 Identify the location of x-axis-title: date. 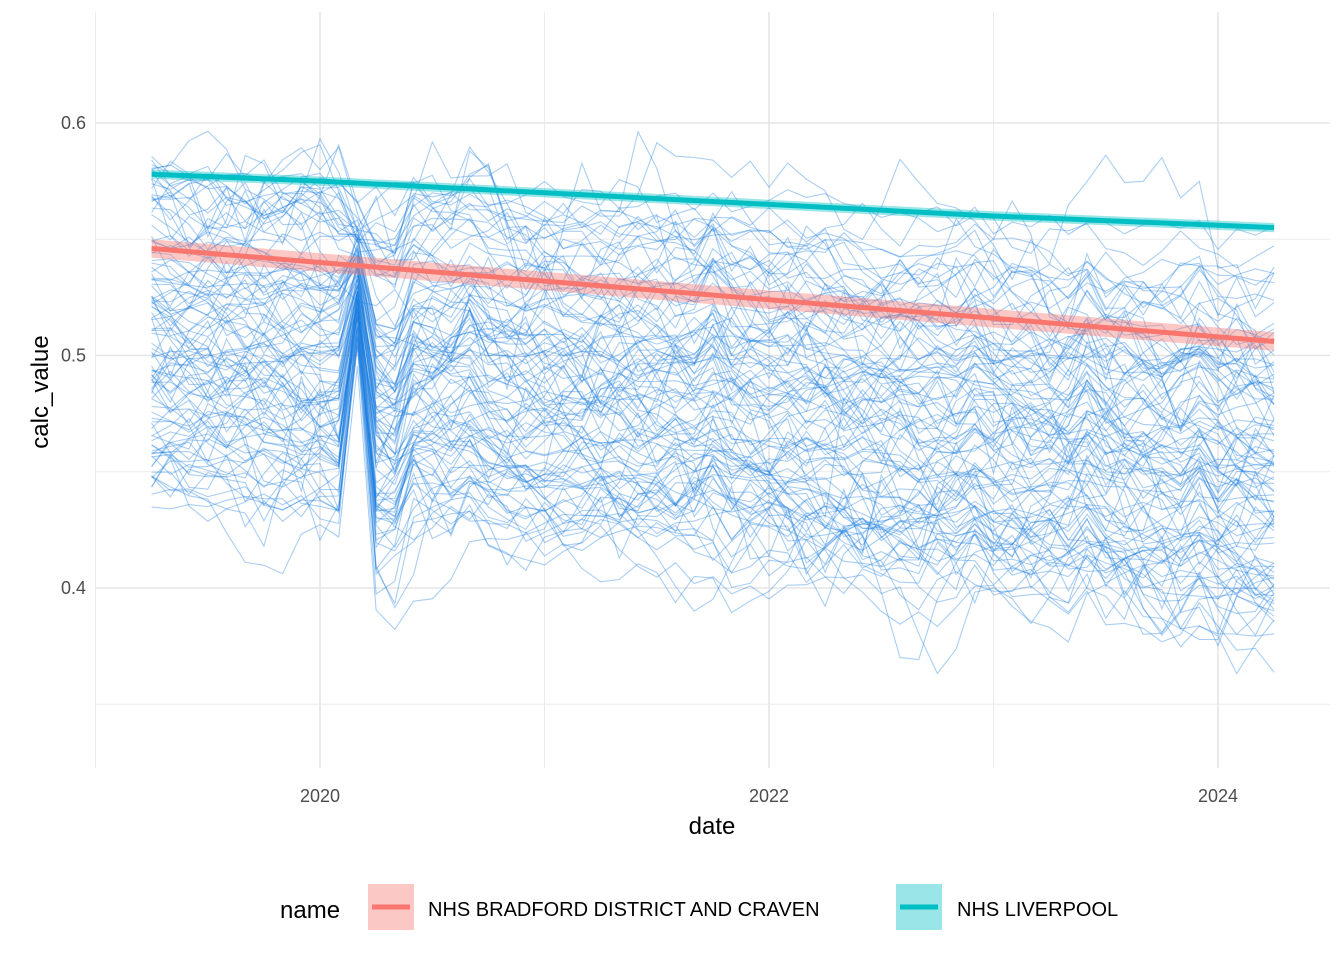
(712, 826).